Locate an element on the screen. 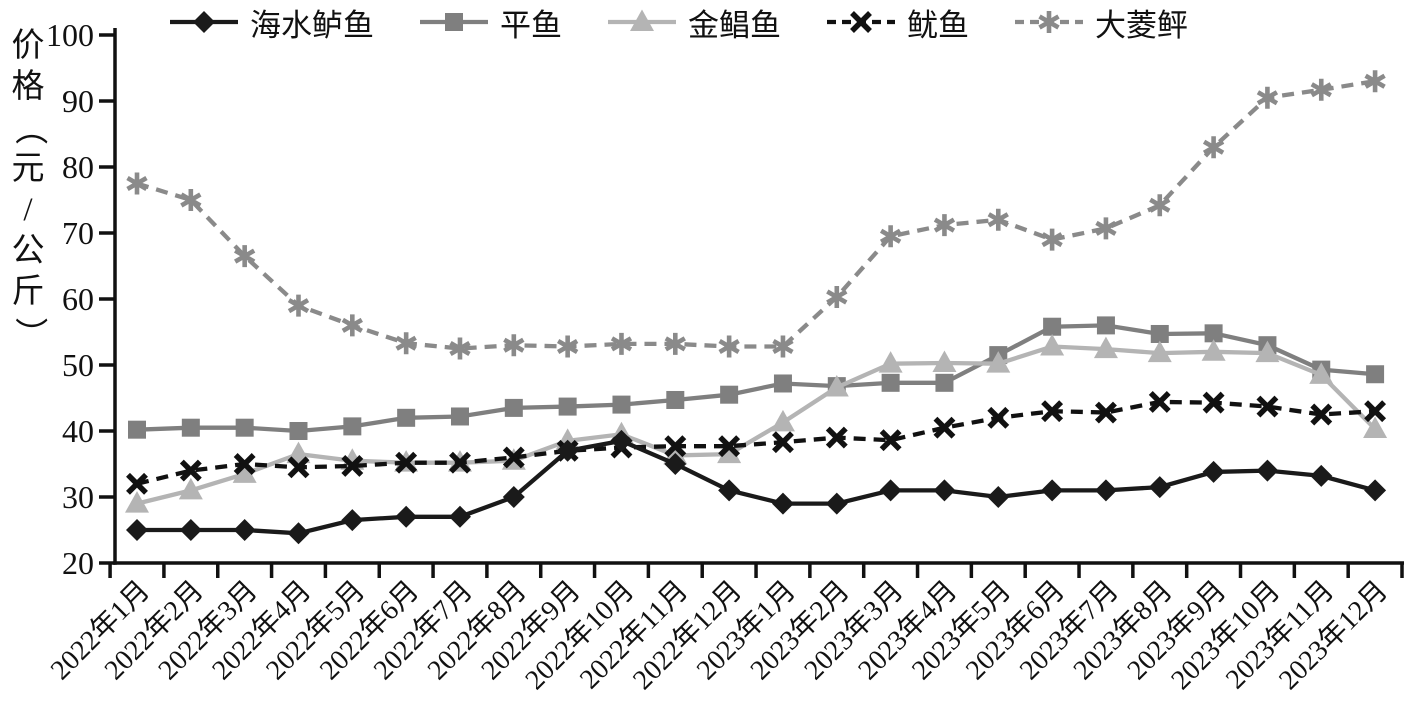 The image size is (1408, 704). y-axis-title-char: 元 is located at coordinates (28, 169).